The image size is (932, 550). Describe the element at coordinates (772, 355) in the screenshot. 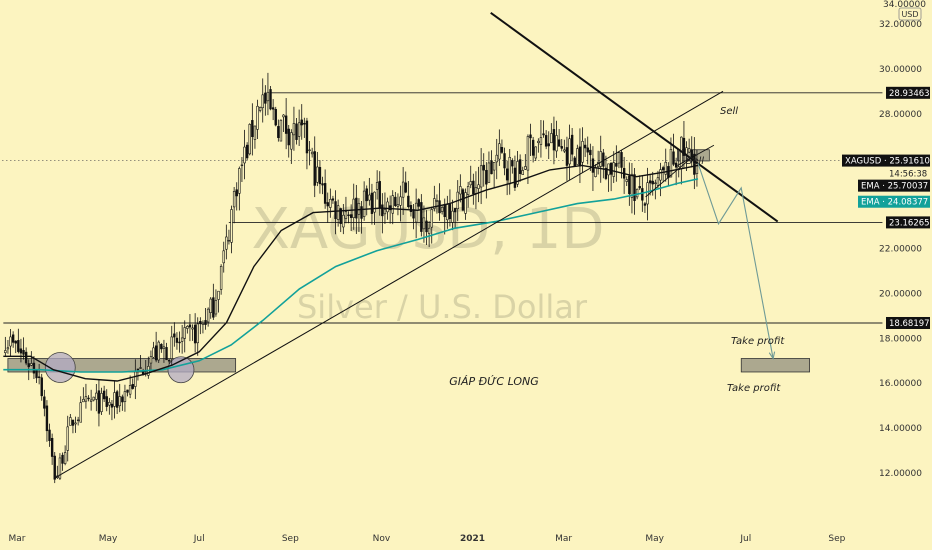

I see `projection-arrowhead` at that location.